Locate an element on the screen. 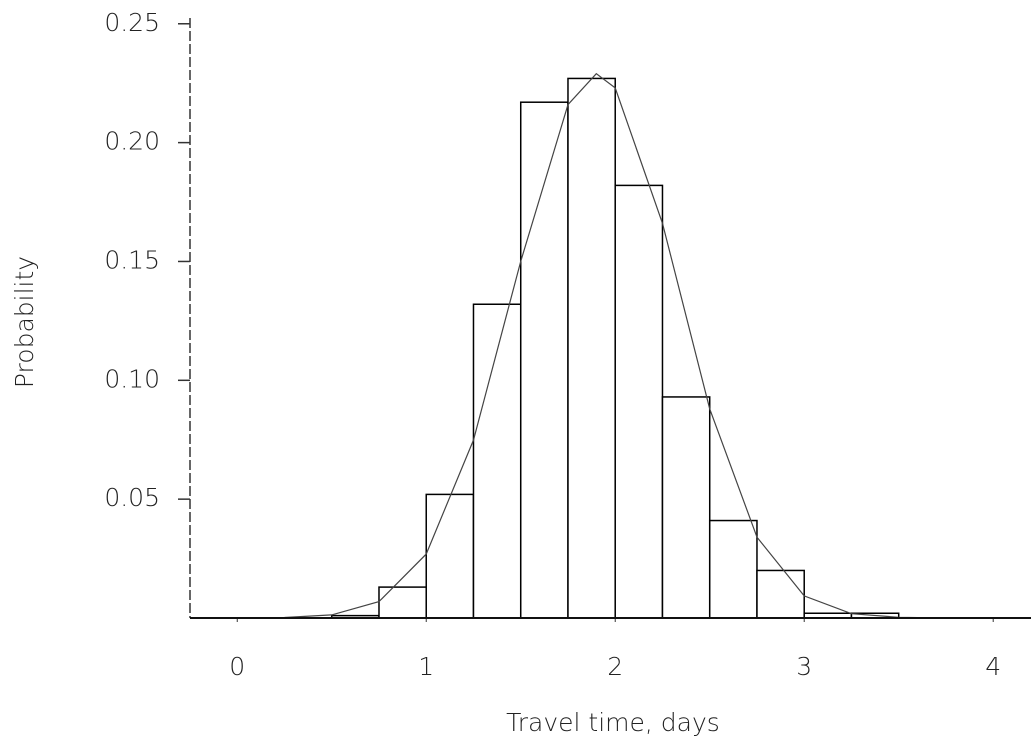 Image resolution: width=1031 pixels, height=753 pixels. y-axis-label: Probability is located at coordinates (24, 322).